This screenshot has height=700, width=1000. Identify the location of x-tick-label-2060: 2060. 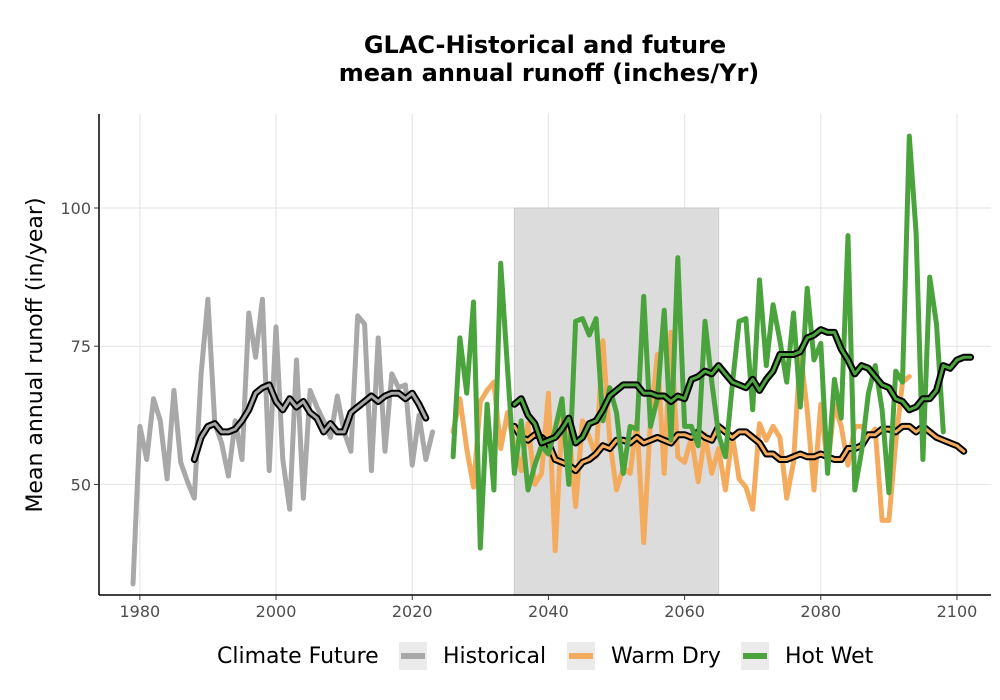
(684, 611).